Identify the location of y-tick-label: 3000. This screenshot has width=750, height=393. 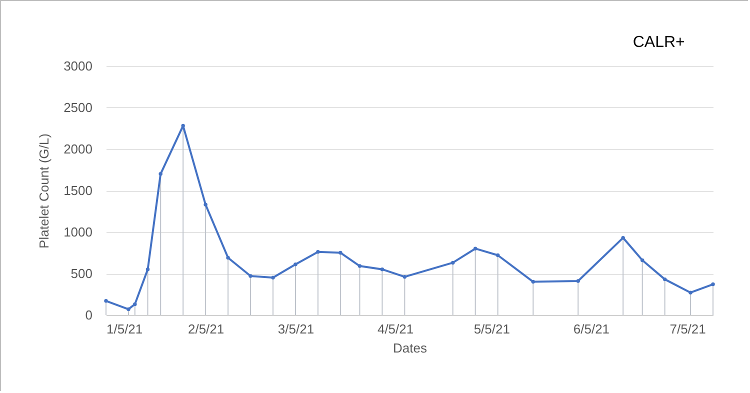
(78, 66).